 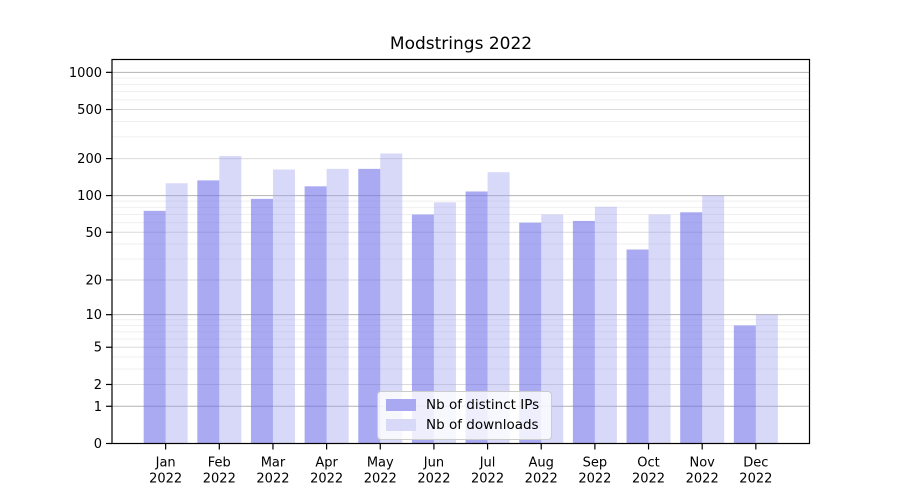 I want to click on legend: Nb of distinct IPs Nb of downloads, so click(x=465, y=415).